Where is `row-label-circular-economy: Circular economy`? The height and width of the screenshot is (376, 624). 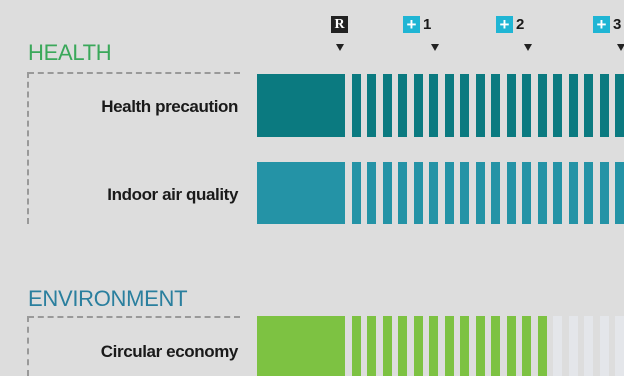 row-label-circular-economy: Circular economy is located at coordinates (169, 351).